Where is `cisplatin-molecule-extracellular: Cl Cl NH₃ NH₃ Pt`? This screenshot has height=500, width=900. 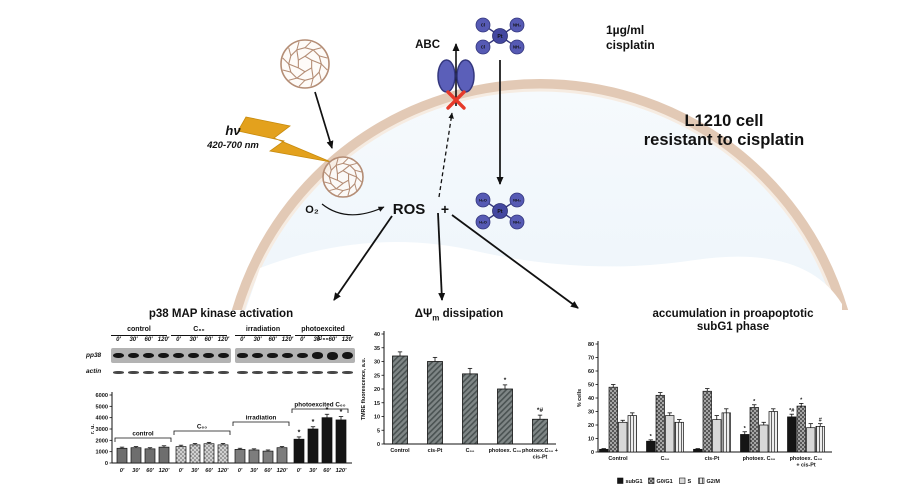
cisplatin-molecule-extracellular: Cl Cl NH₃ NH₃ Pt is located at coordinates (500, 36).